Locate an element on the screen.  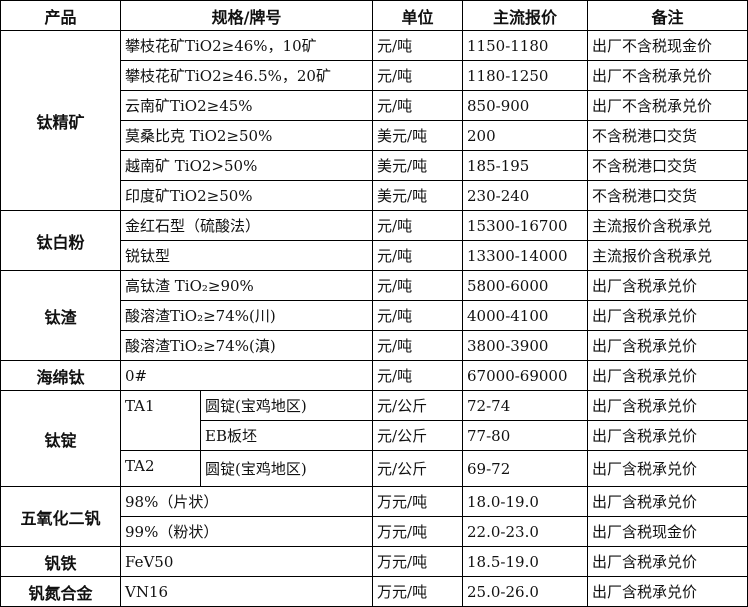
price-cell: 18.0-19.0 is located at coordinates (525, 501).